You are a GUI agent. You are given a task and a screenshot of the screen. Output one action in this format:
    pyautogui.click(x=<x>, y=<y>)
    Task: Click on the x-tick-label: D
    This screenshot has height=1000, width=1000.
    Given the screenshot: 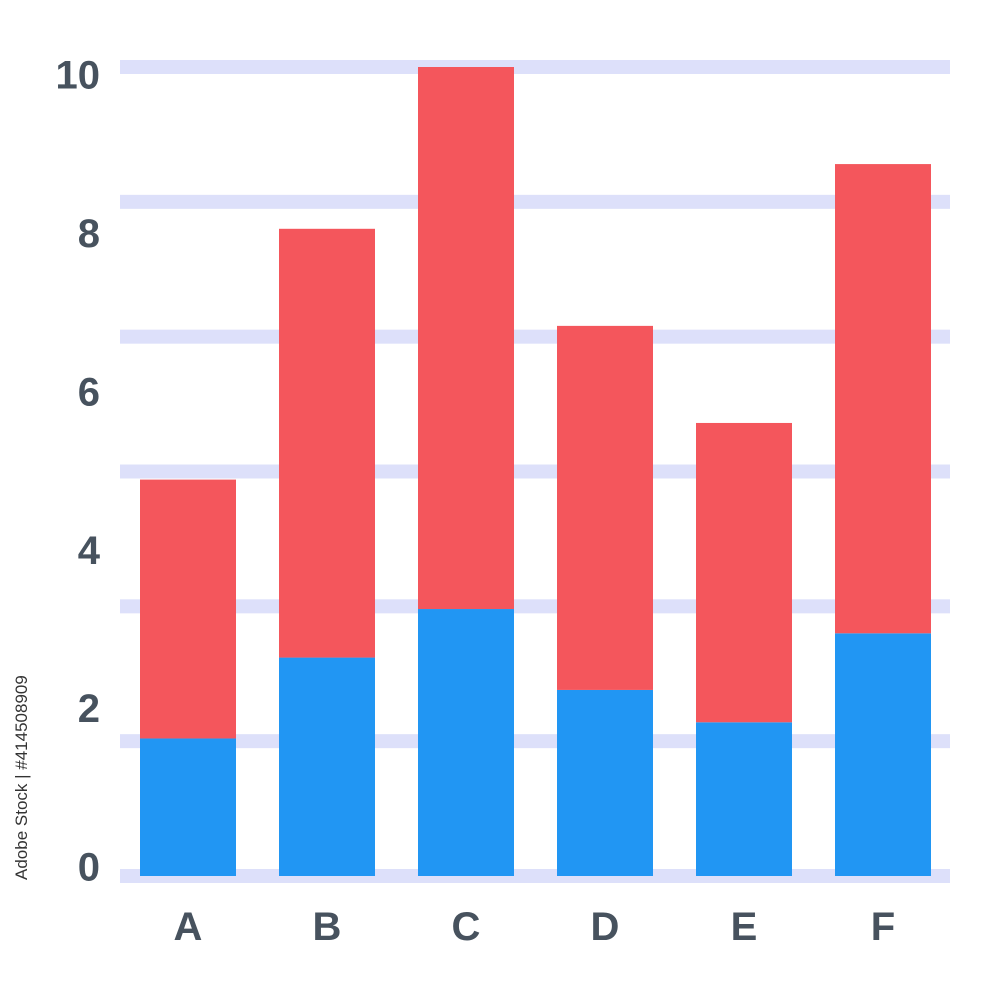 What is the action you would take?
    pyautogui.click(x=605, y=927)
    